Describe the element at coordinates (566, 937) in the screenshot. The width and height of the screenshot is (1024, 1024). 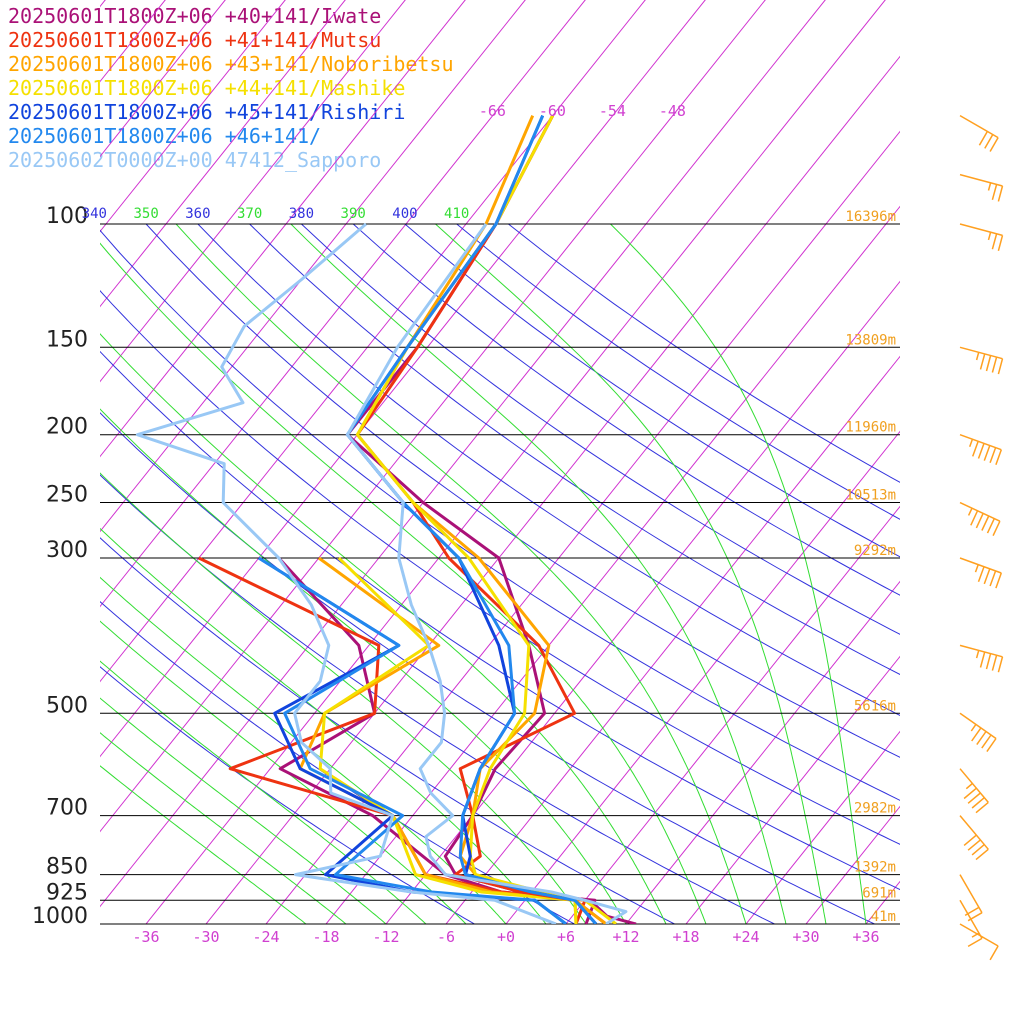
I see `temperature-tick-label: +6` at that location.